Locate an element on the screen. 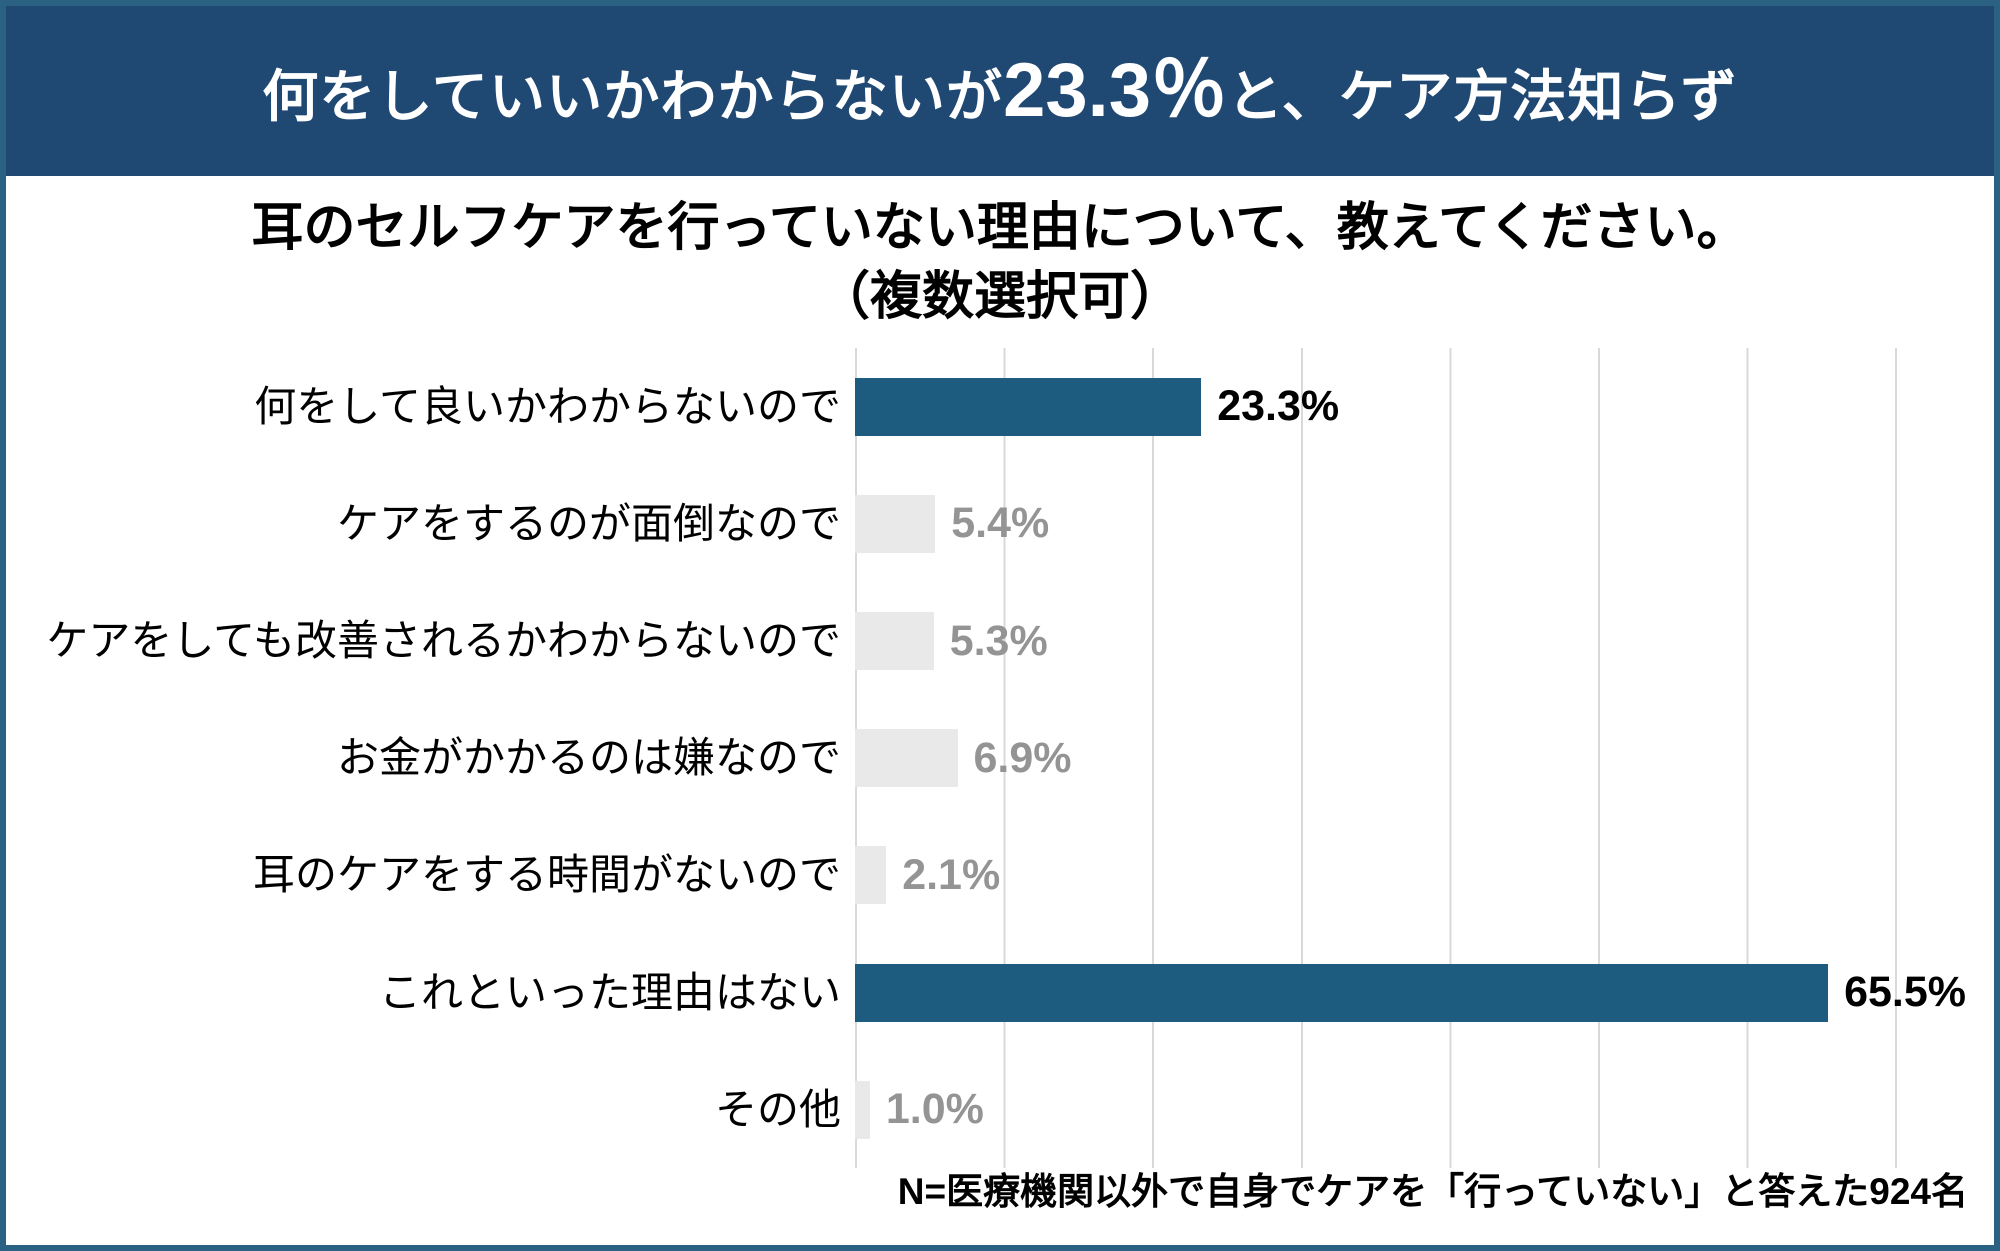  chart-row: 何をして良いかわからないので 23.3% is located at coordinates (1000, 406).